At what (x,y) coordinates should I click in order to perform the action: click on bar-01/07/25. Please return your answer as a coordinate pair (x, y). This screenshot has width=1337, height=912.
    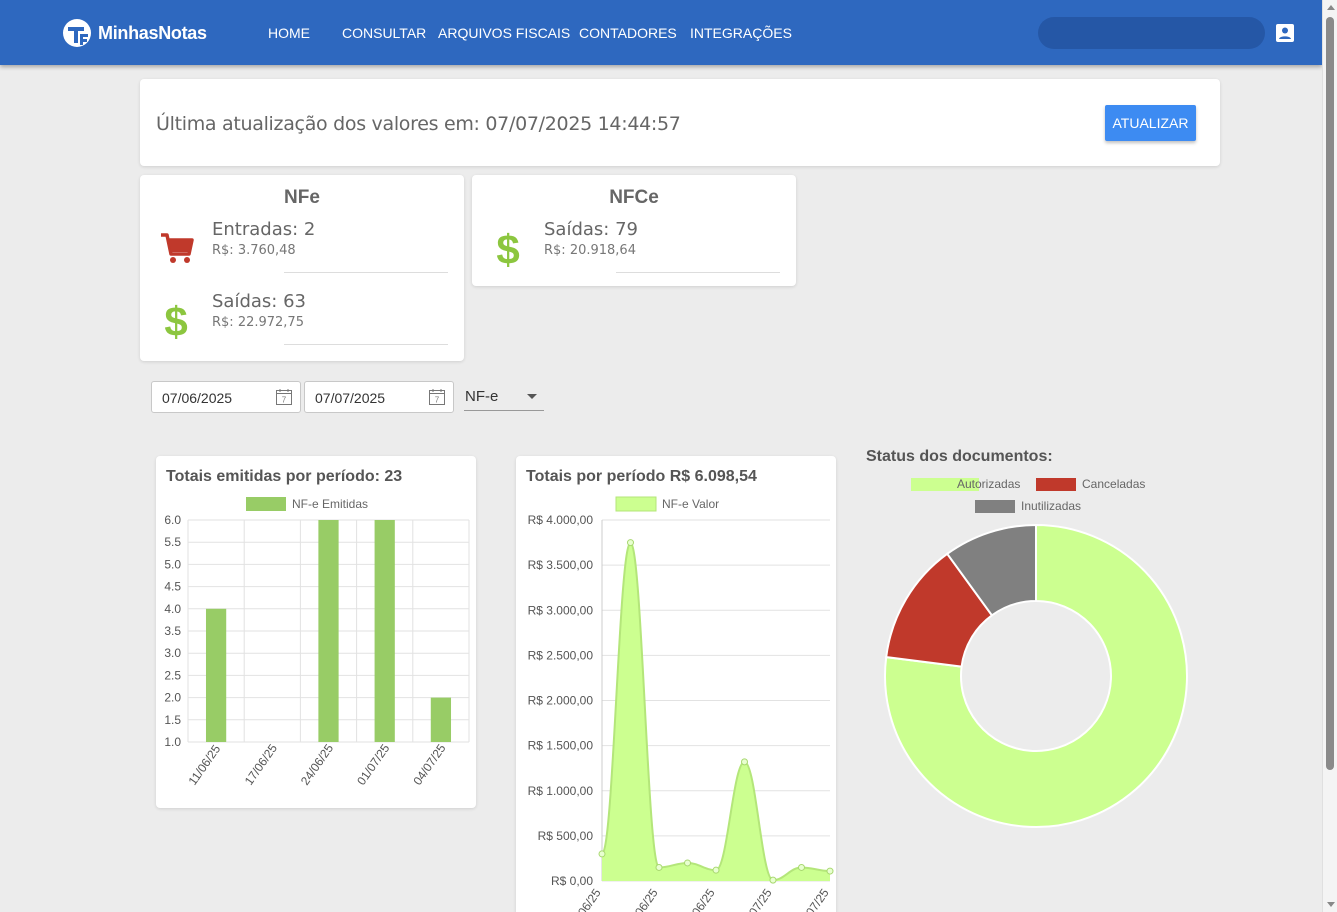
    Looking at the image, I should click on (384, 631).